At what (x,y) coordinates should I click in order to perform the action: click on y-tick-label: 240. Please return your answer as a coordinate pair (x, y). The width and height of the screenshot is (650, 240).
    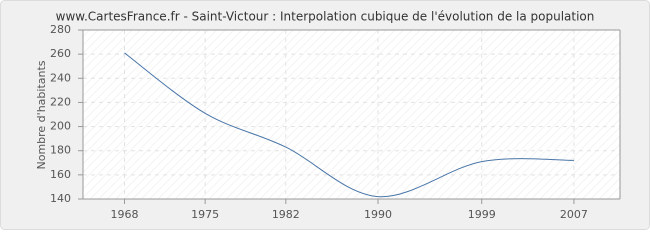
    Looking at the image, I should click on (60, 77).